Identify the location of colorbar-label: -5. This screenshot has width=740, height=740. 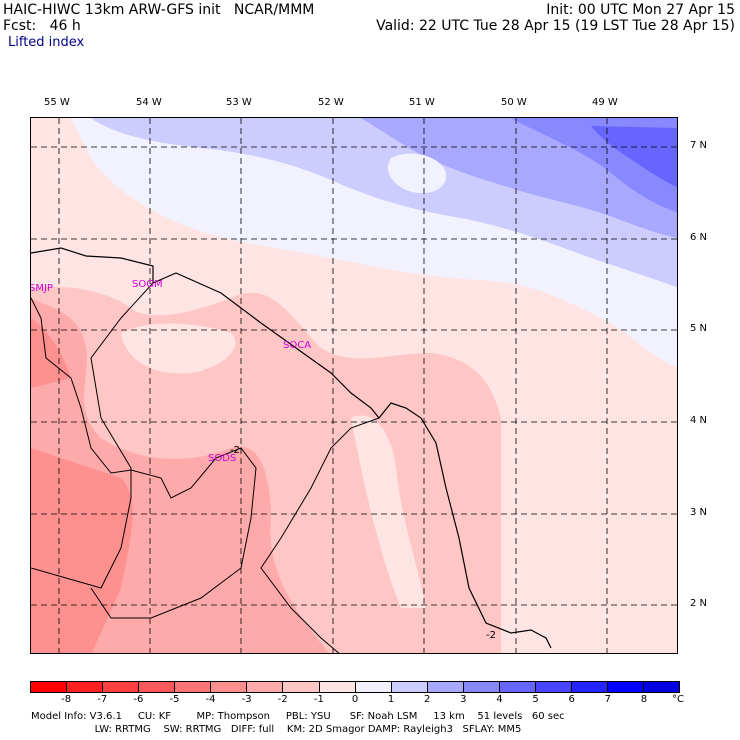
(174, 699).